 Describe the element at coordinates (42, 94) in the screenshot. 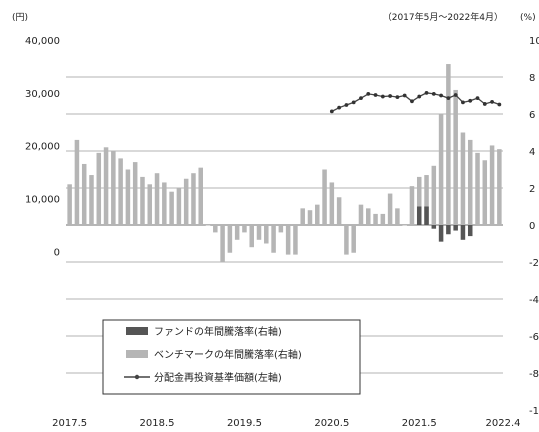

I see `left-axis-tick-label: 30,000` at that location.